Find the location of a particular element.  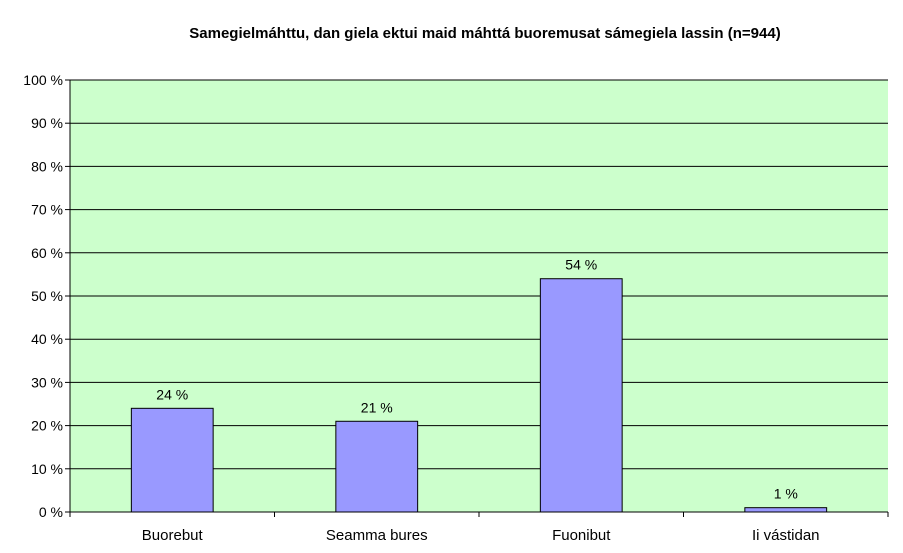

y-tick-label: 30 % is located at coordinates (47, 382).